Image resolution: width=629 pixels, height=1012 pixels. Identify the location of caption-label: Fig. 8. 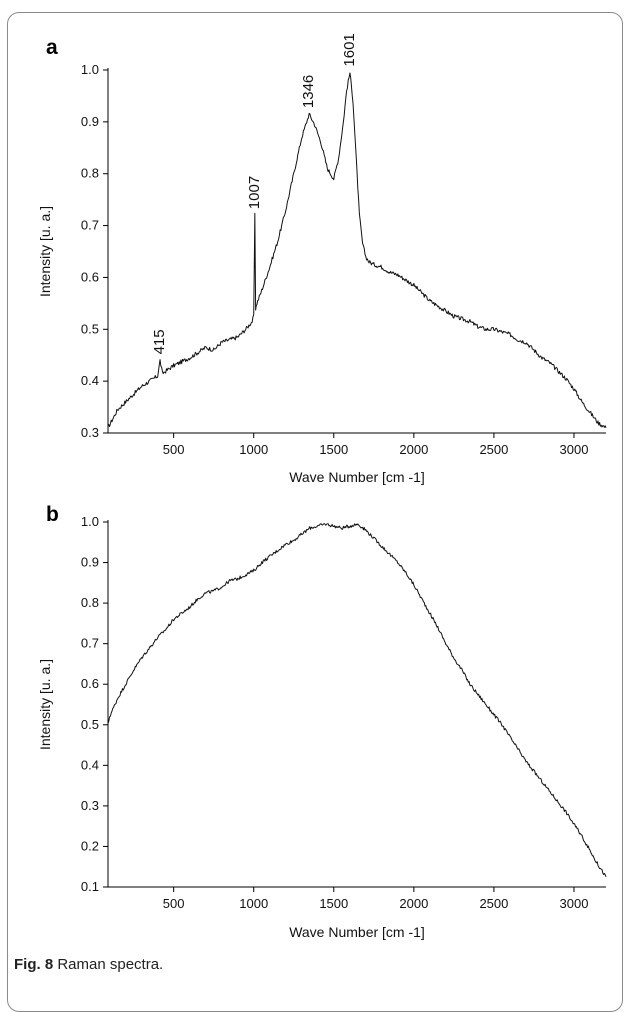
(34, 964).